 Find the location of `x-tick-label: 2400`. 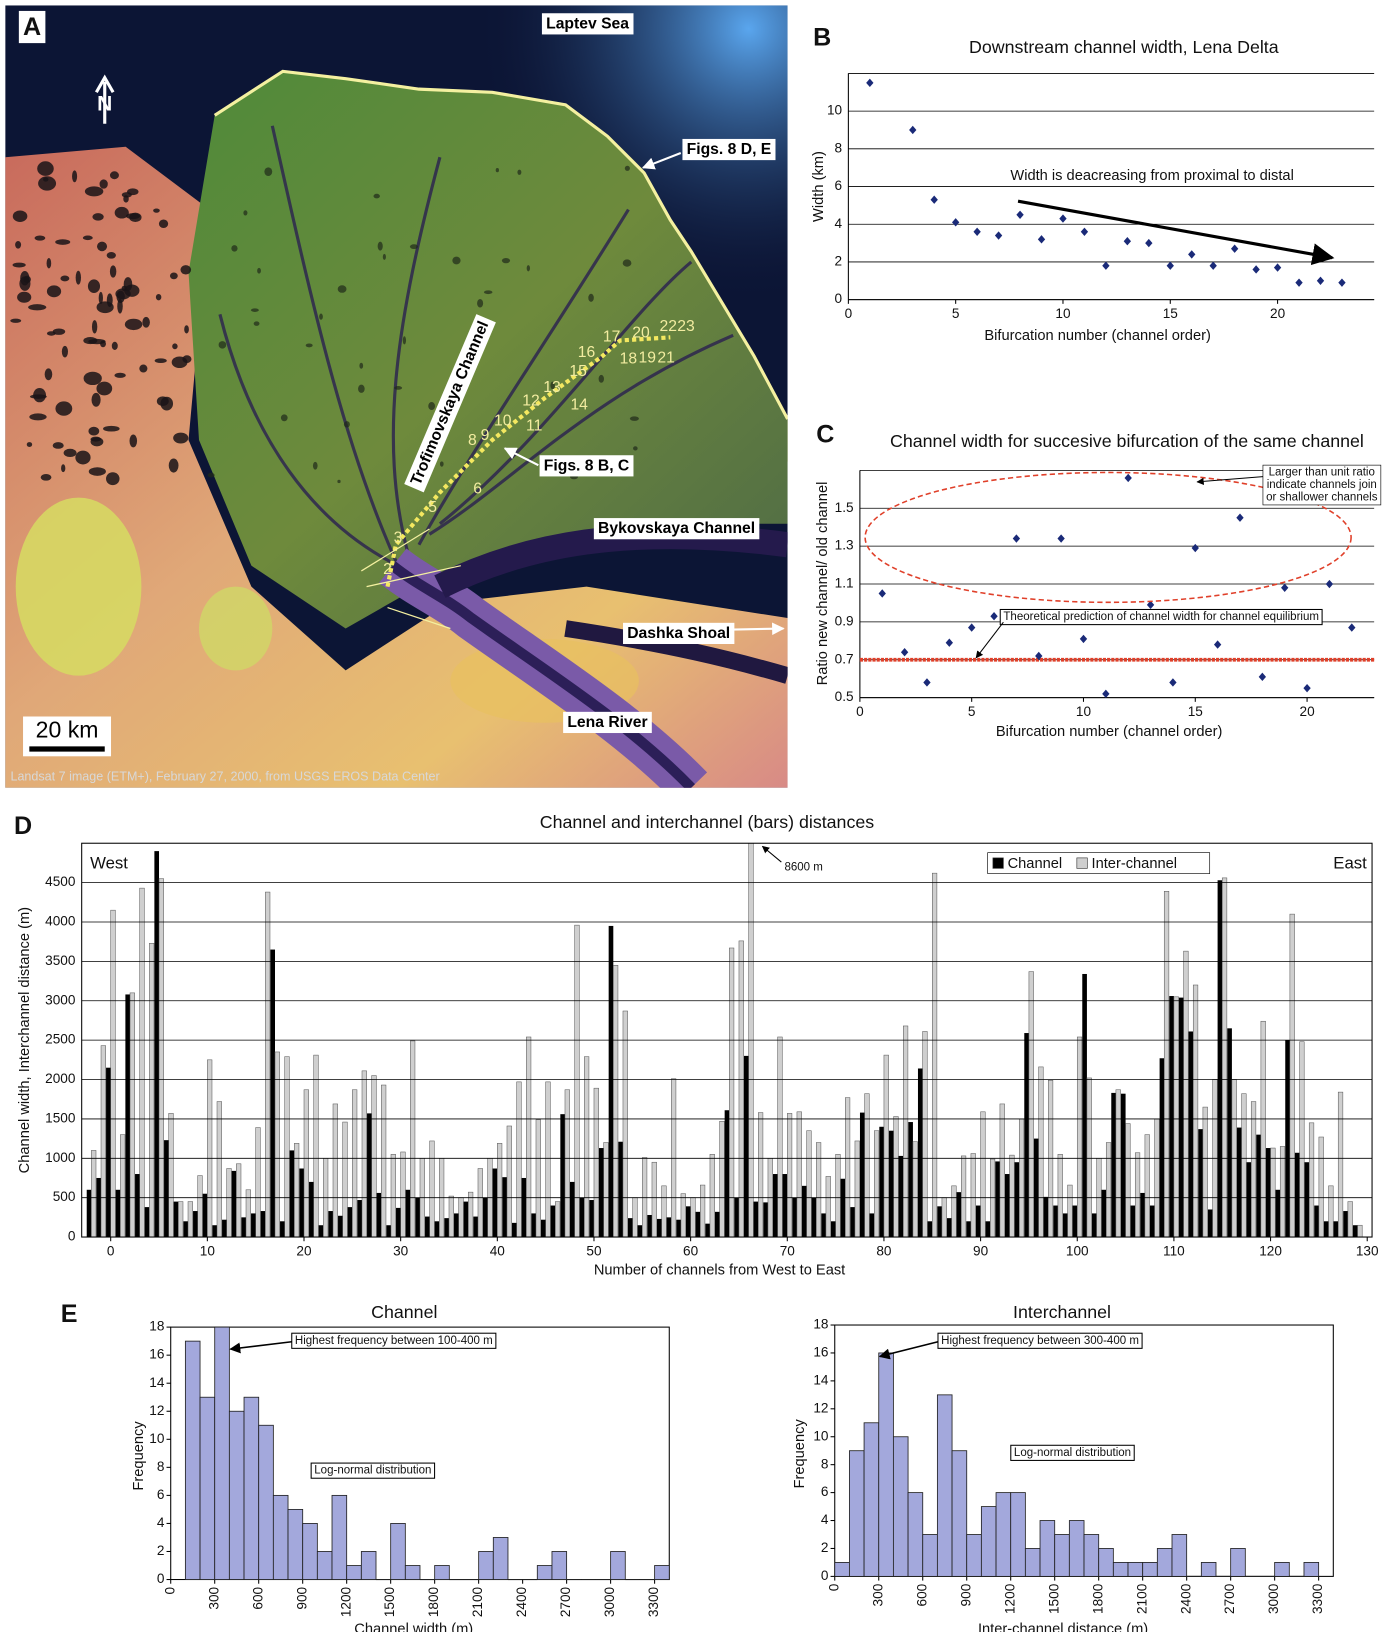

x-tick-label: 2400 is located at coordinates (1185, 1598).